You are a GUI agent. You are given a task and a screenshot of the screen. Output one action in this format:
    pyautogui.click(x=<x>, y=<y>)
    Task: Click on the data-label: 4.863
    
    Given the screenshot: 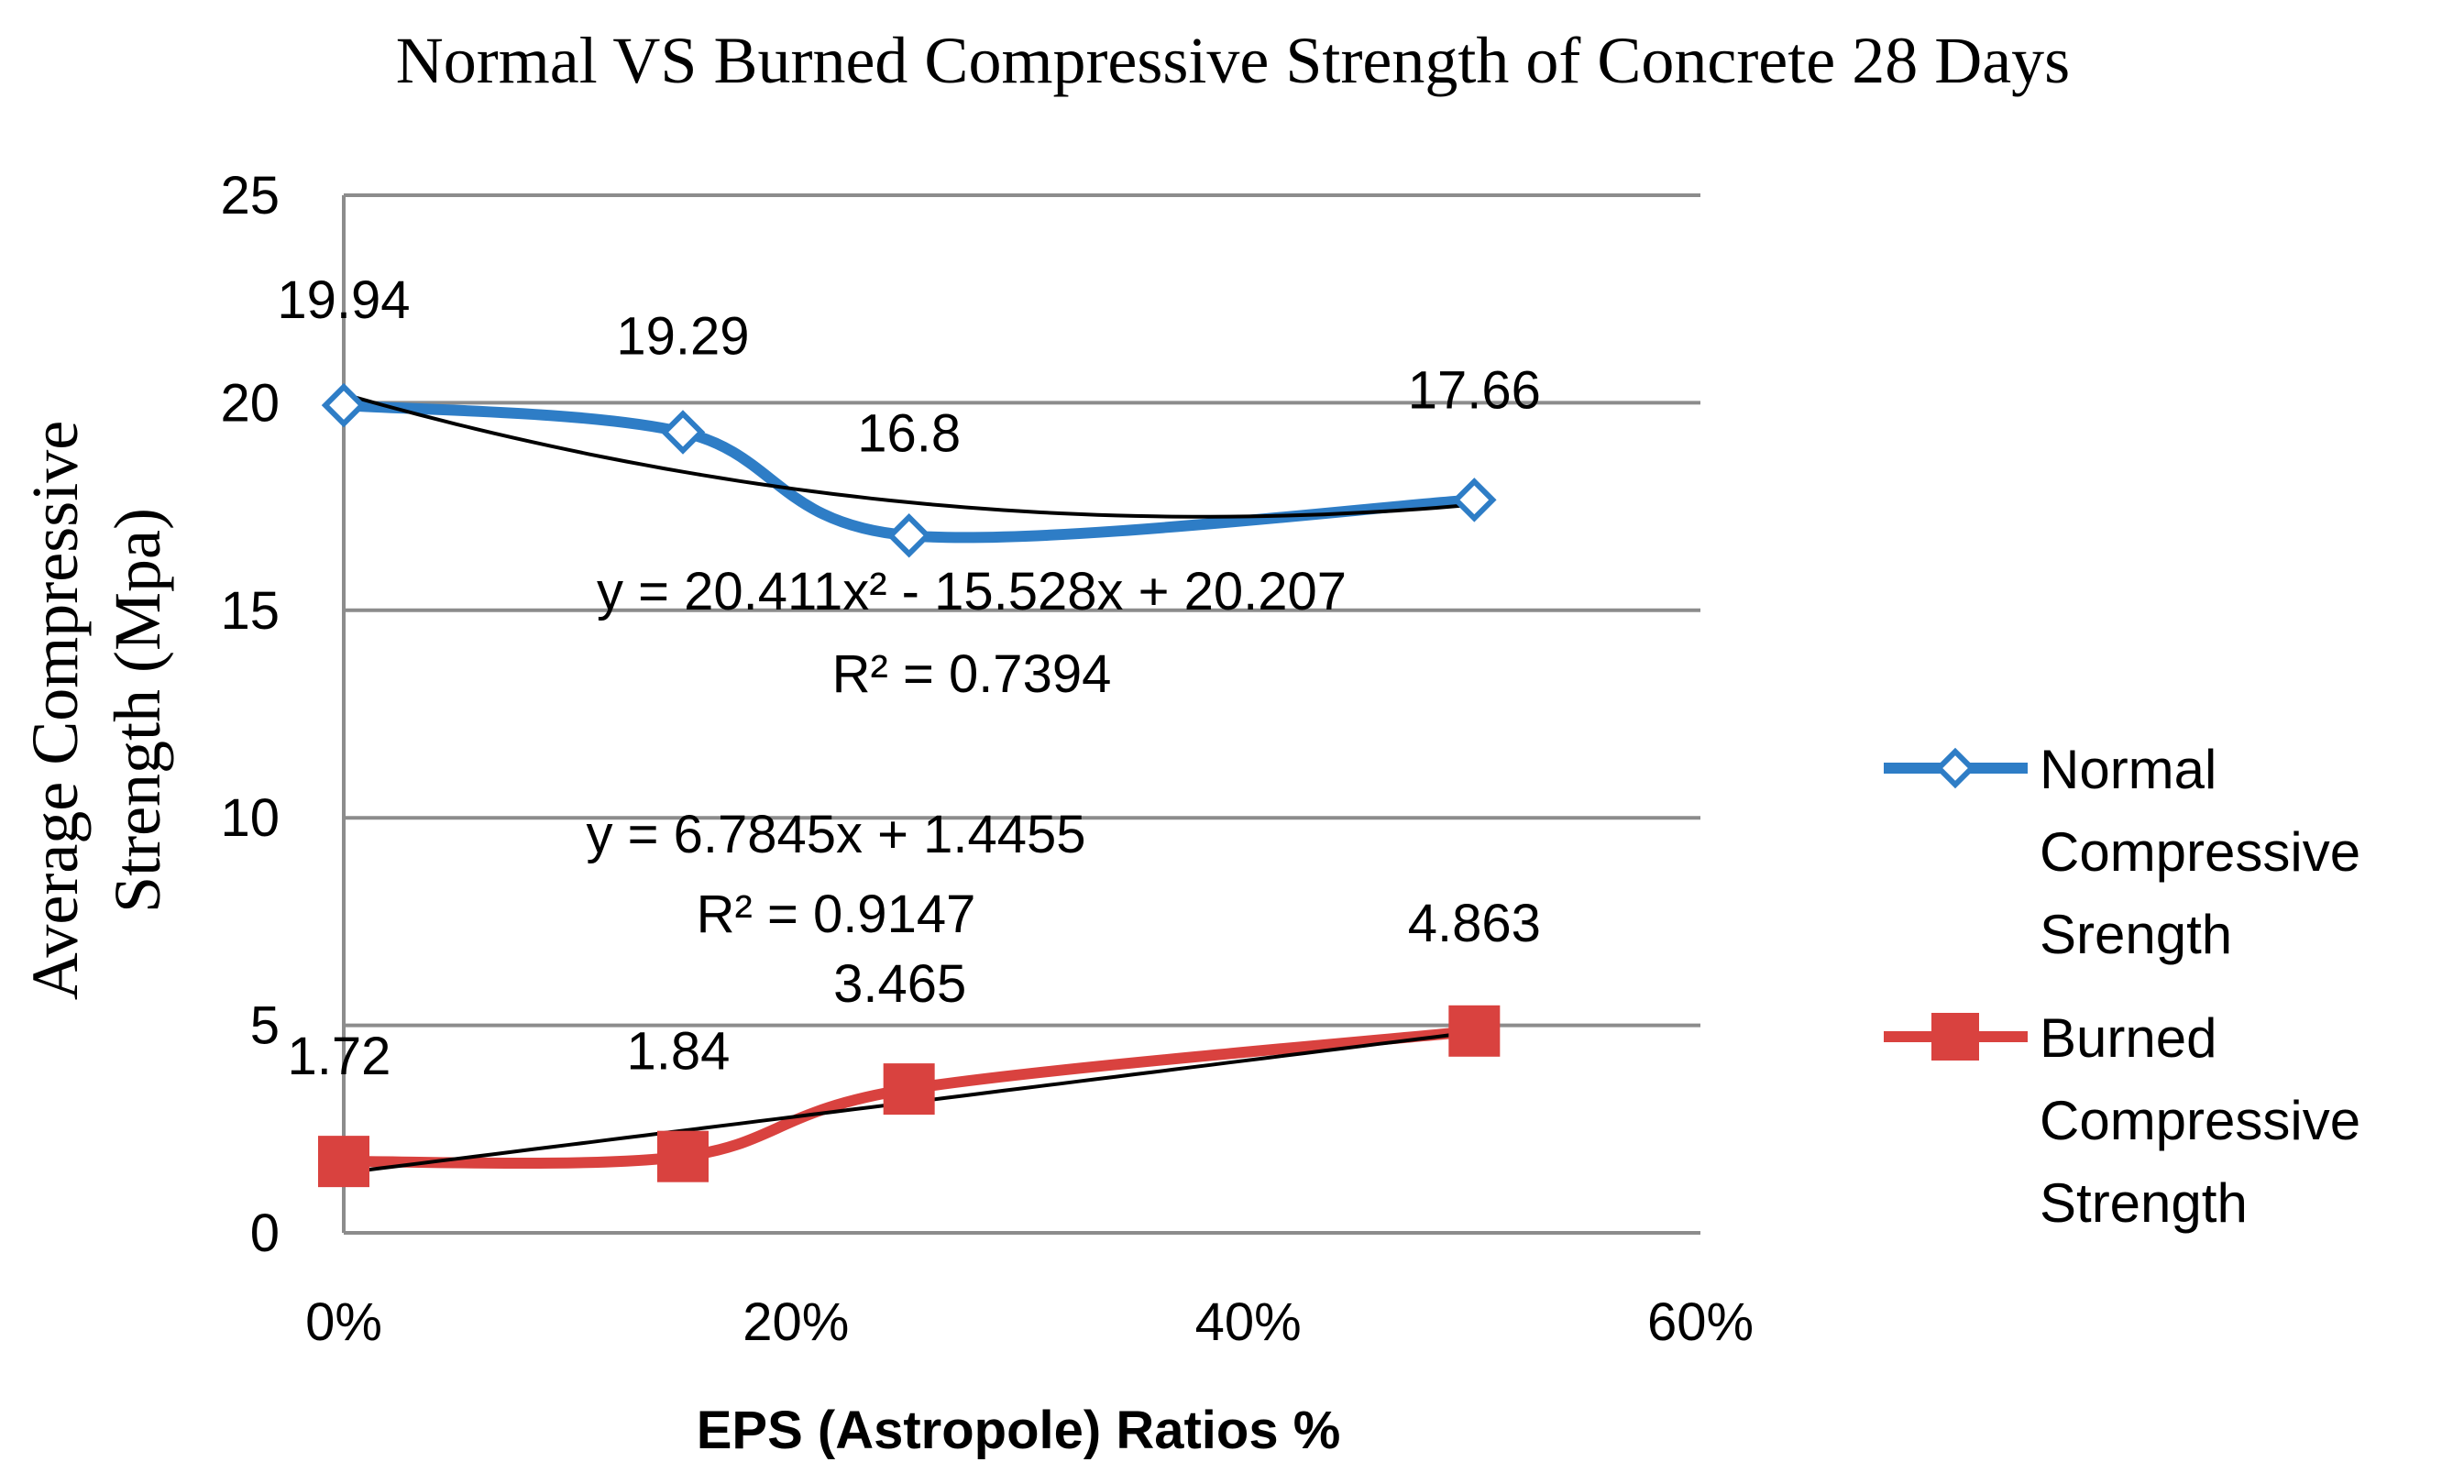 What is the action you would take?
    pyautogui.click(x=1474, y=923)
    